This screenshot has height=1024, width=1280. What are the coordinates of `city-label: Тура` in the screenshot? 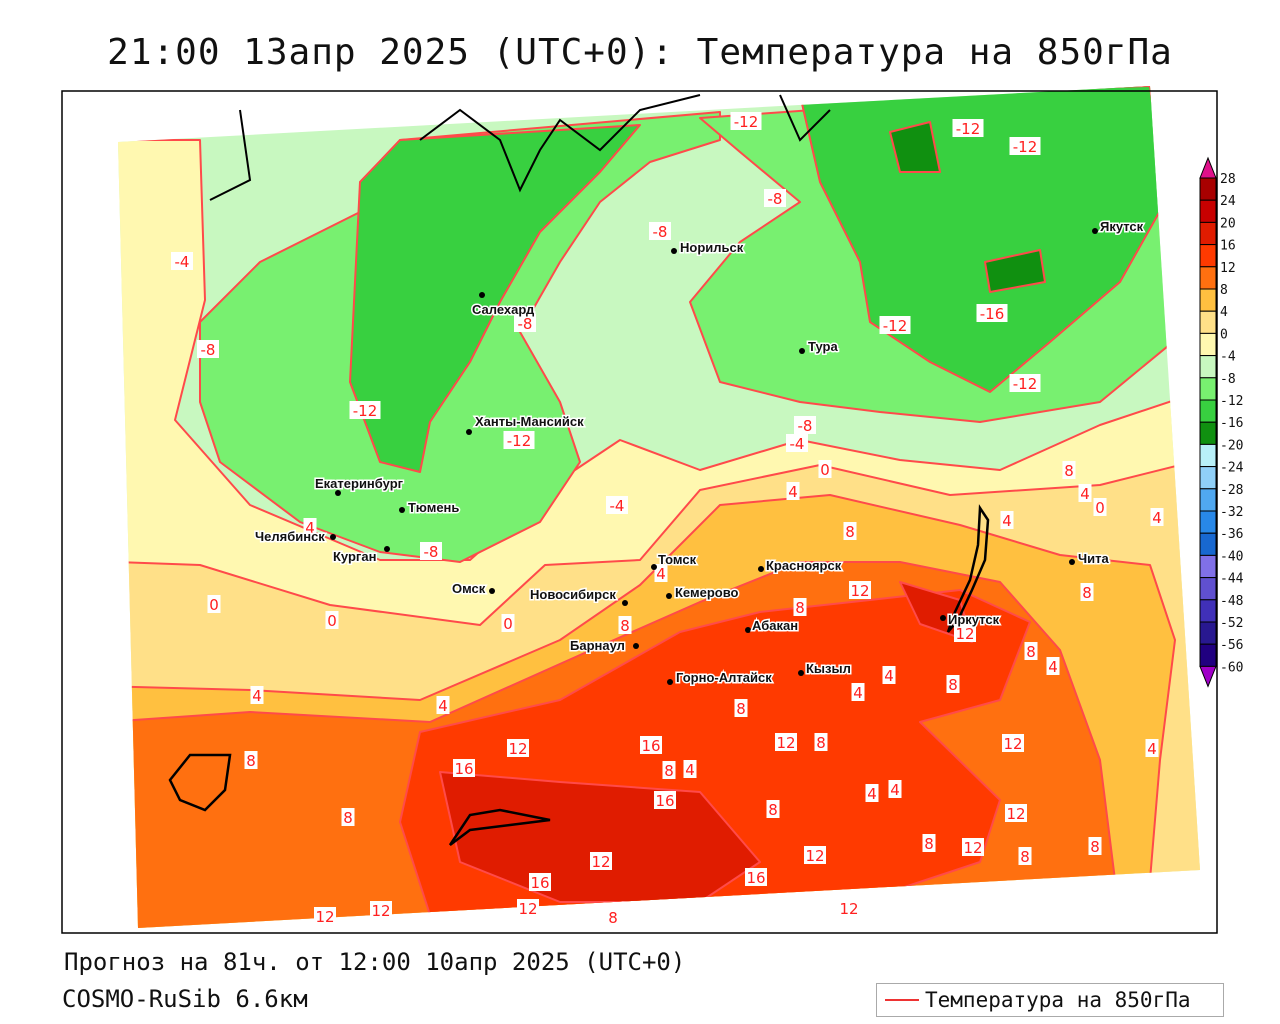 It's located at (823, 346).